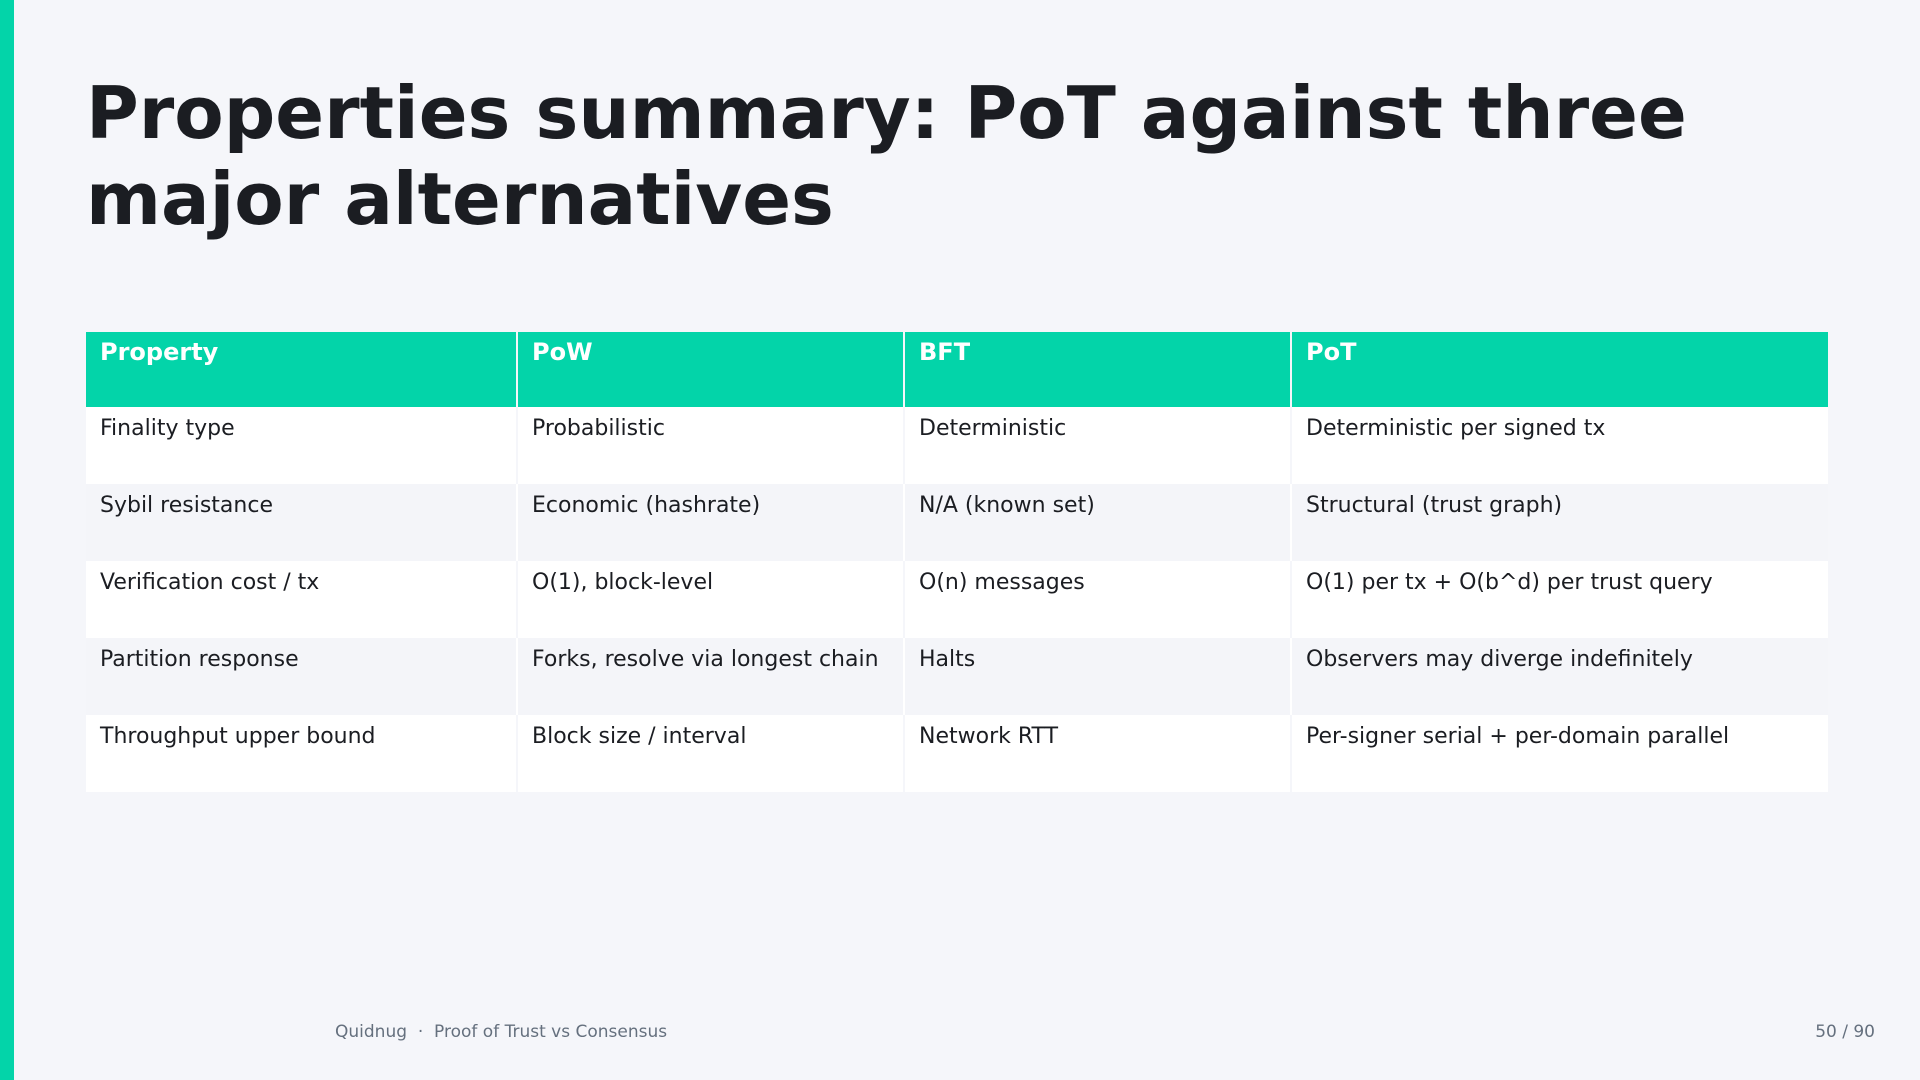 This screenshot has width=1920, height=1080. I want to click on table-cell: Network RTT, so click(1097, 753).